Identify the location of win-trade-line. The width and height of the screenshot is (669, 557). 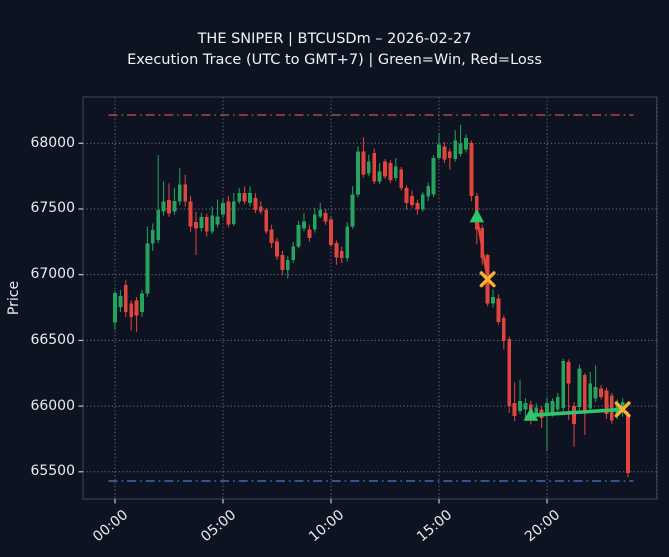
(577, 412).